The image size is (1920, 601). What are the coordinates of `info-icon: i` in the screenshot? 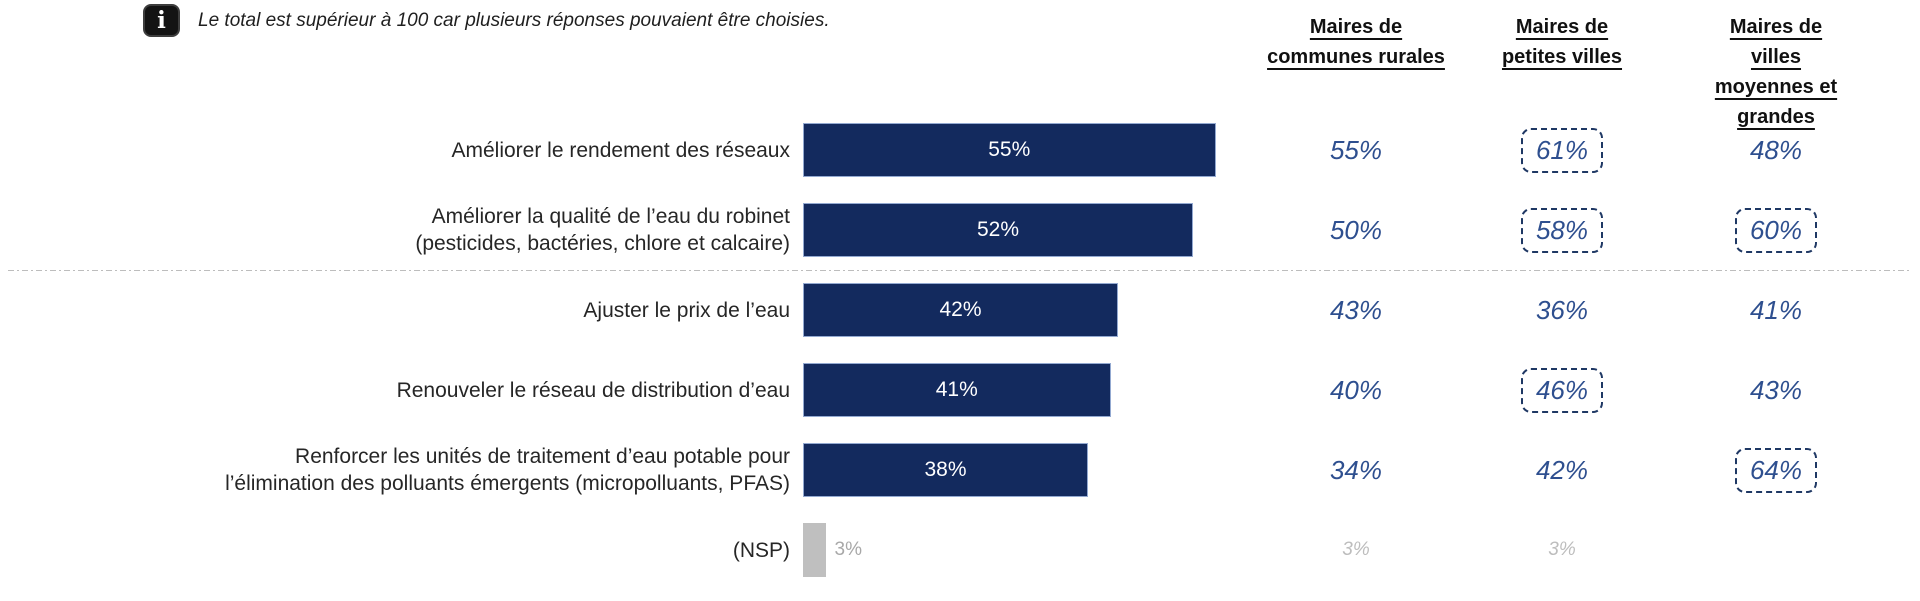 It's located at (161, 20).